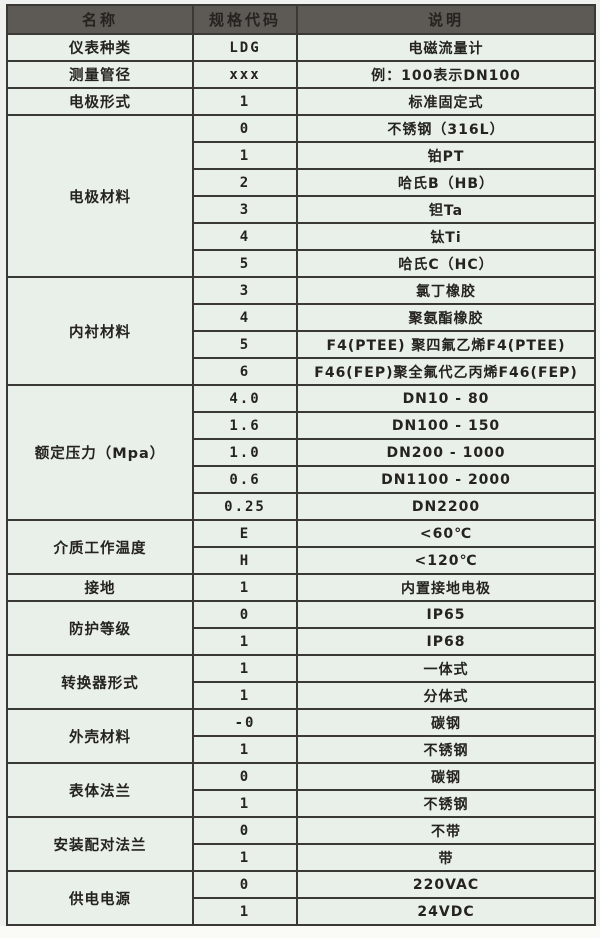 The image size is (600, 938). I want to click on table-row: 电极形式 1 标准固定式, so click(301, 101).